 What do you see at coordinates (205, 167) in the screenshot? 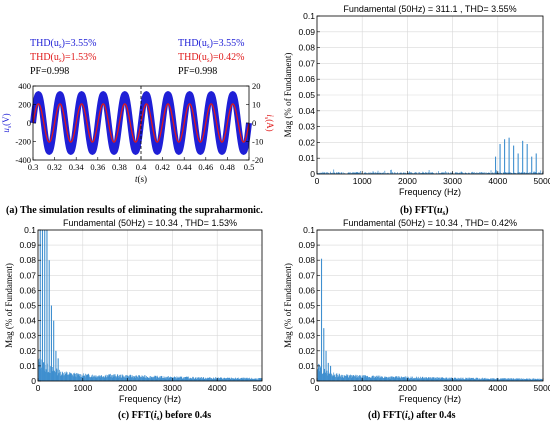
I see `x-tick-label-a: 0.46` at bounding box center [205, 167].